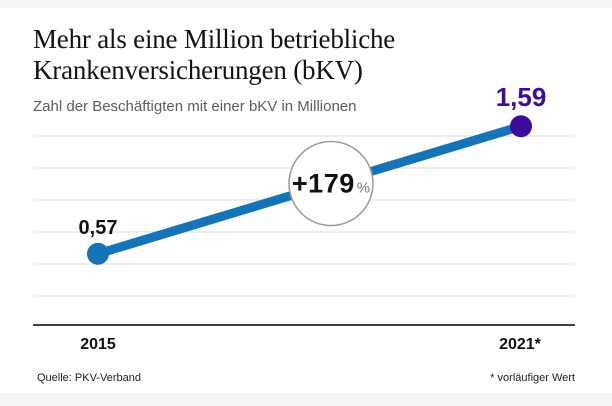 The image size is (612, 406). What do you see at coordinates (306, 399) in the screenshot?
I see `bottom-edge-strip` at bounding box center [306, 399].